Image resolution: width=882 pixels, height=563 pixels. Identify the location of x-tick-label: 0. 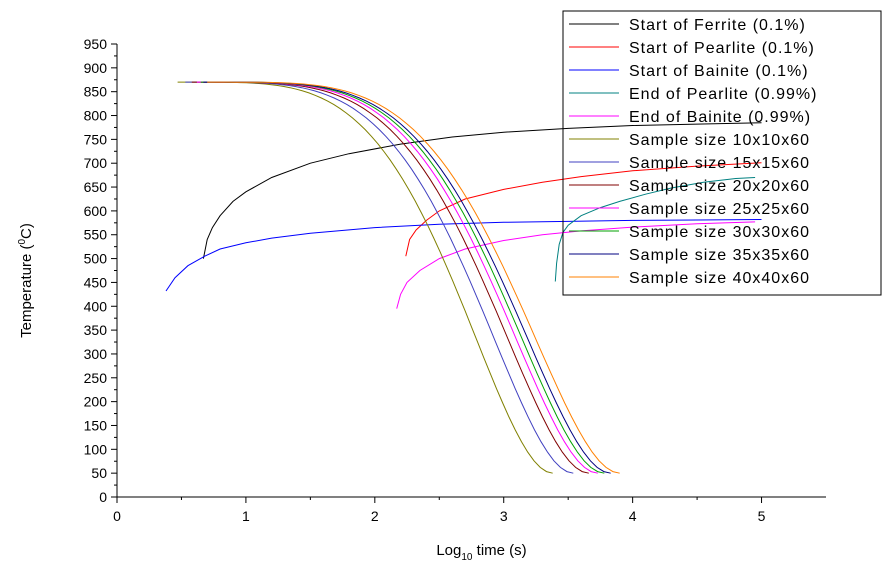
(117, 516).